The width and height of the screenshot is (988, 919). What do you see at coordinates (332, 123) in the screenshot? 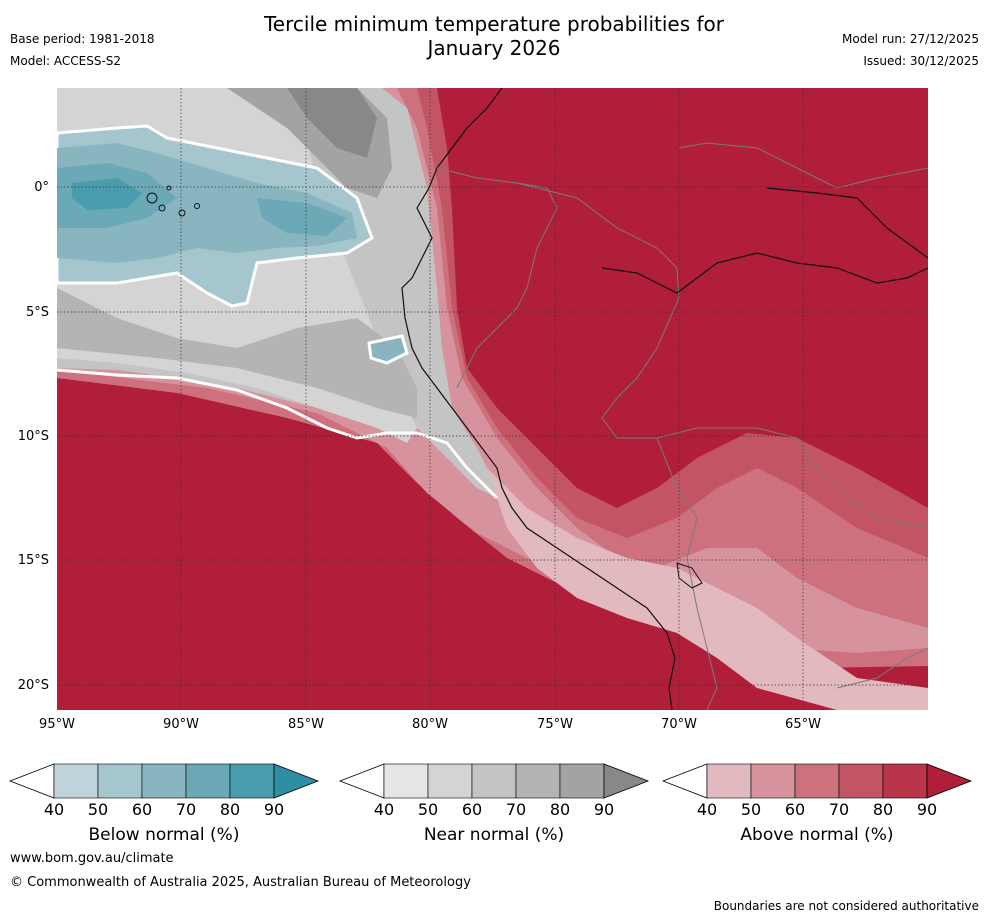
I see `near-normal-darkest-patch` at bounding box center [332, 123].